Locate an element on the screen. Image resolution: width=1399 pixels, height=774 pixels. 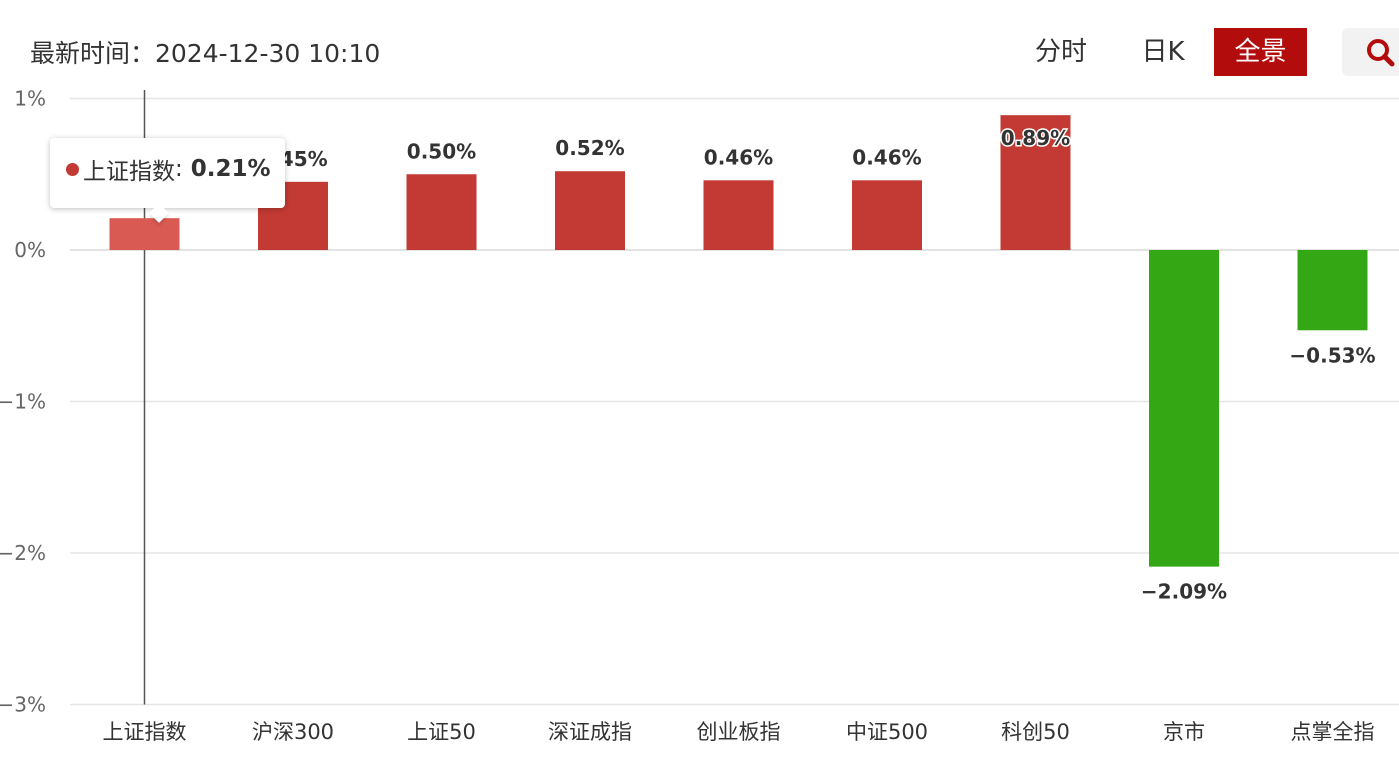
chart-tooltip: 上证指数: 0.21% is located at coordinates (167, 180).